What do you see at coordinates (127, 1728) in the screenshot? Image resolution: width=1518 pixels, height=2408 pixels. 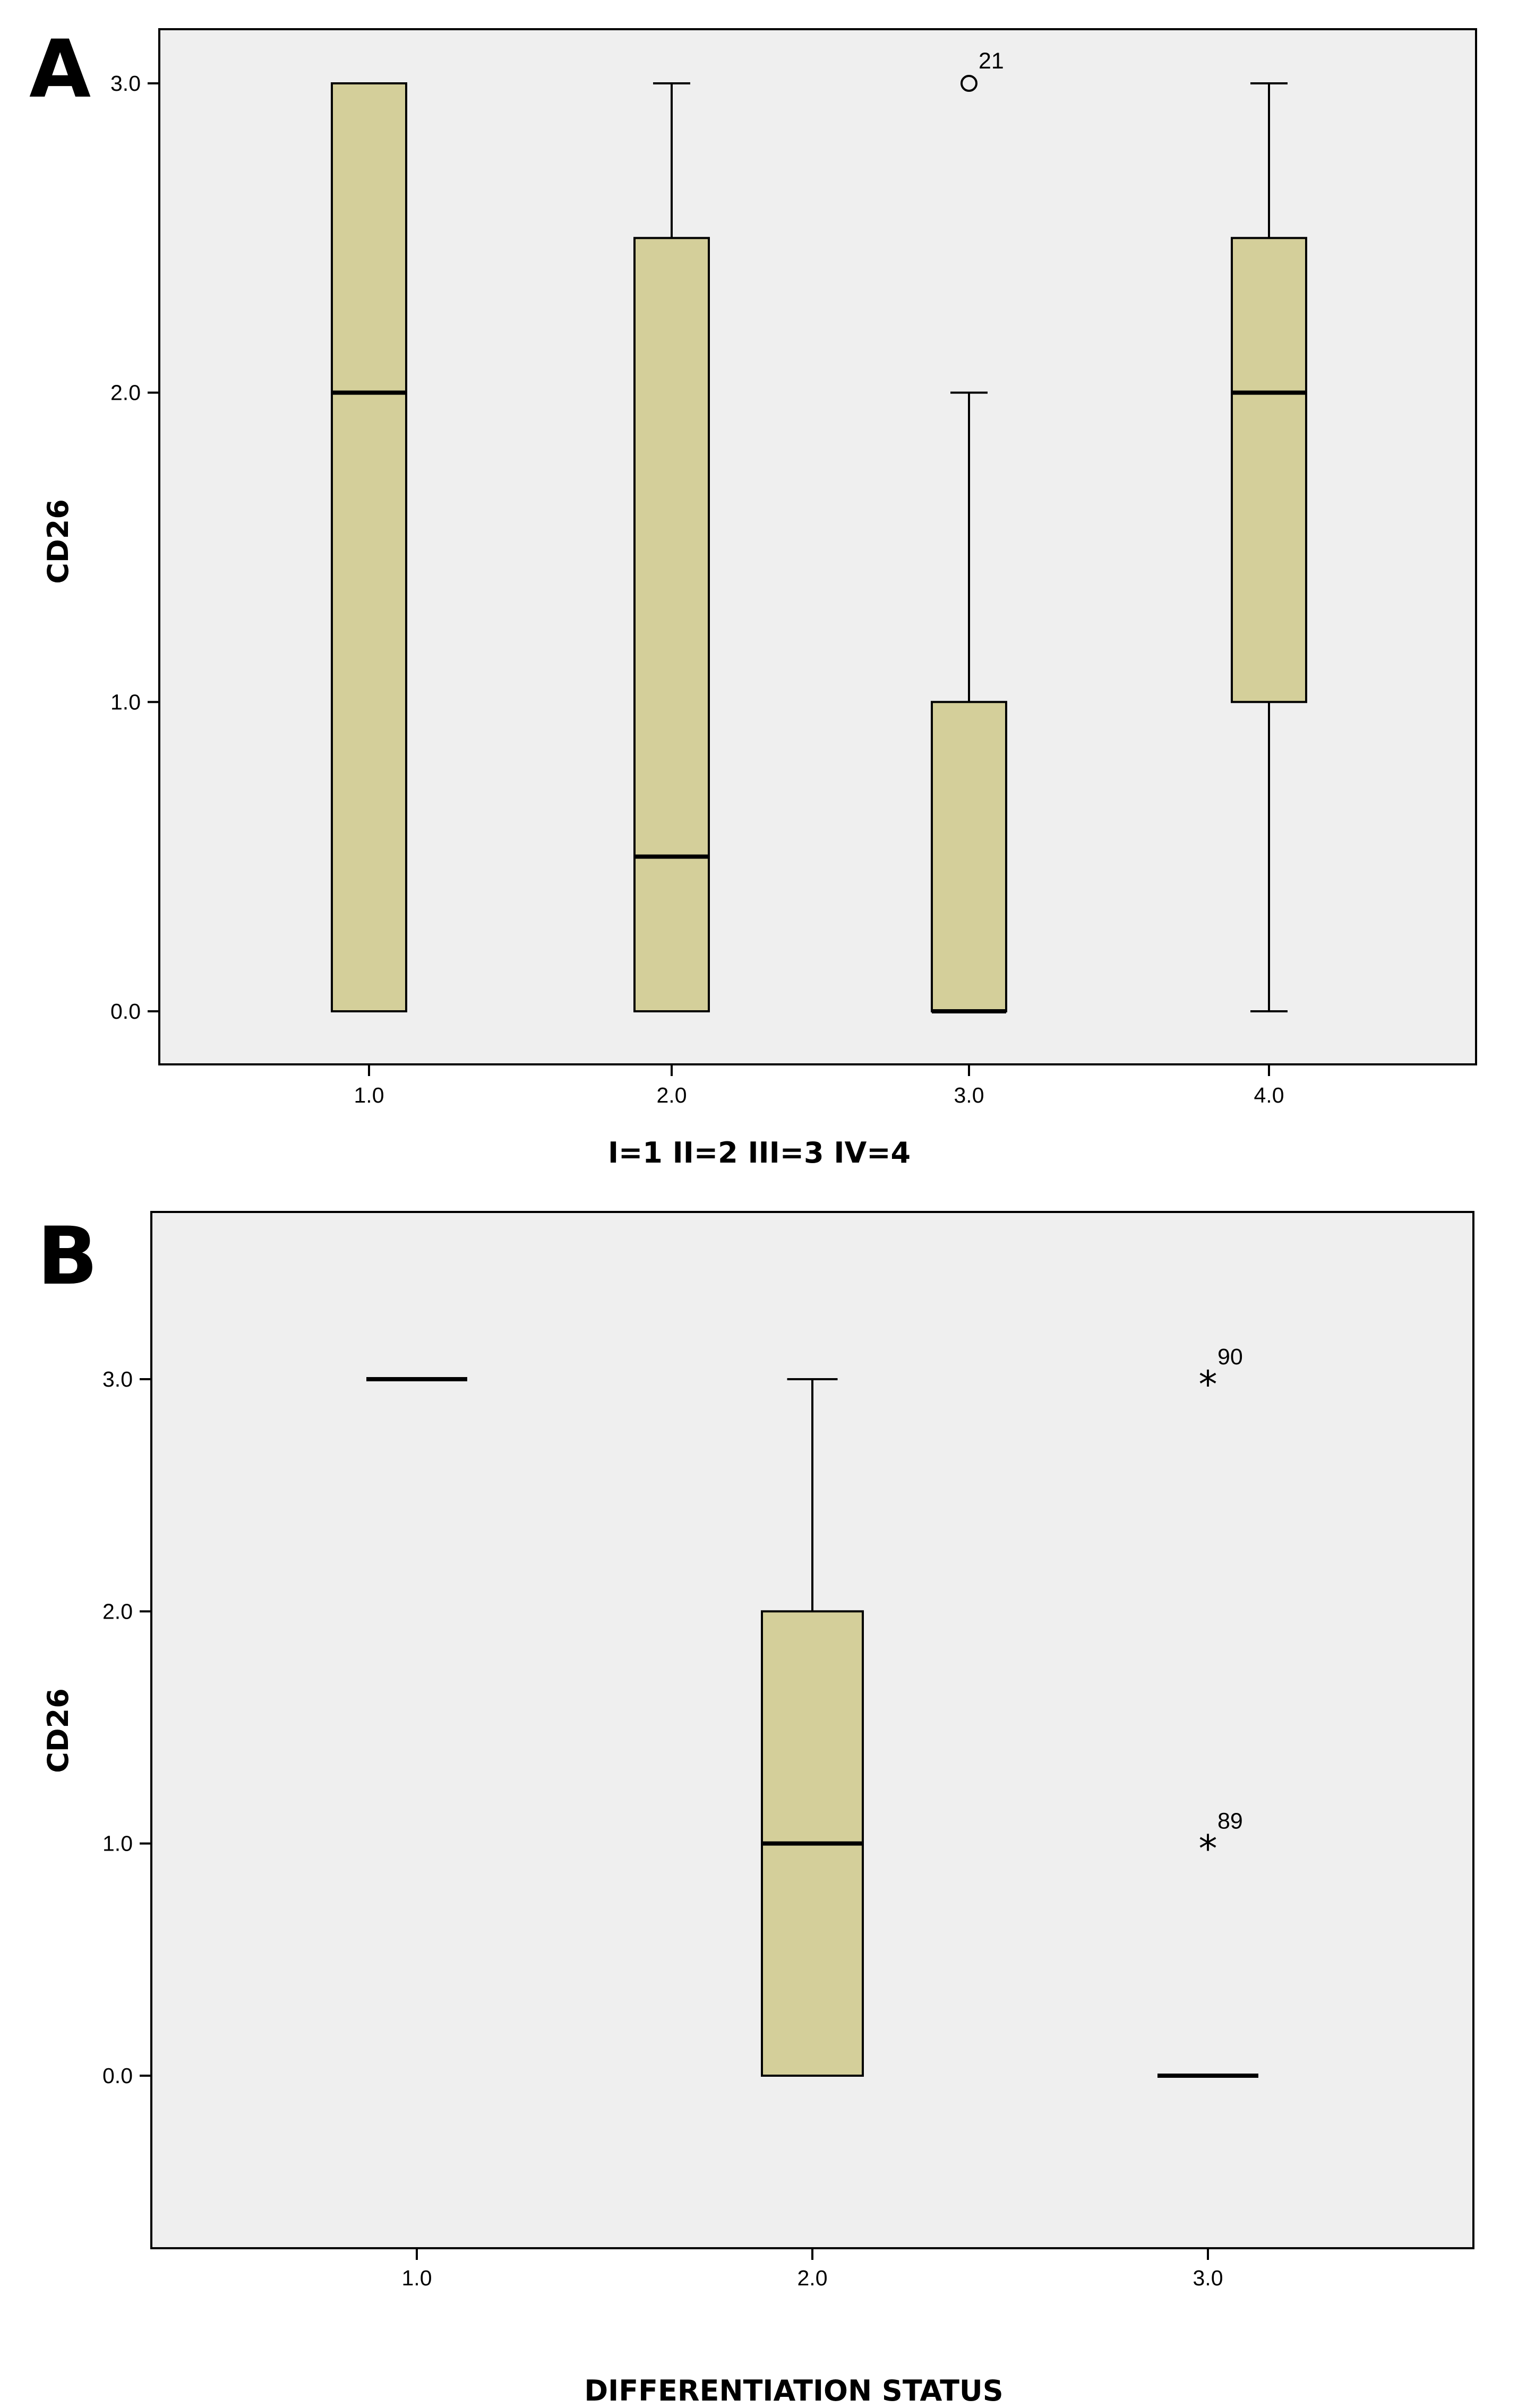 I see `panel-b-y-axis: 0.0 1.0 2.0 3.0` at bounding box center [127, 1728].